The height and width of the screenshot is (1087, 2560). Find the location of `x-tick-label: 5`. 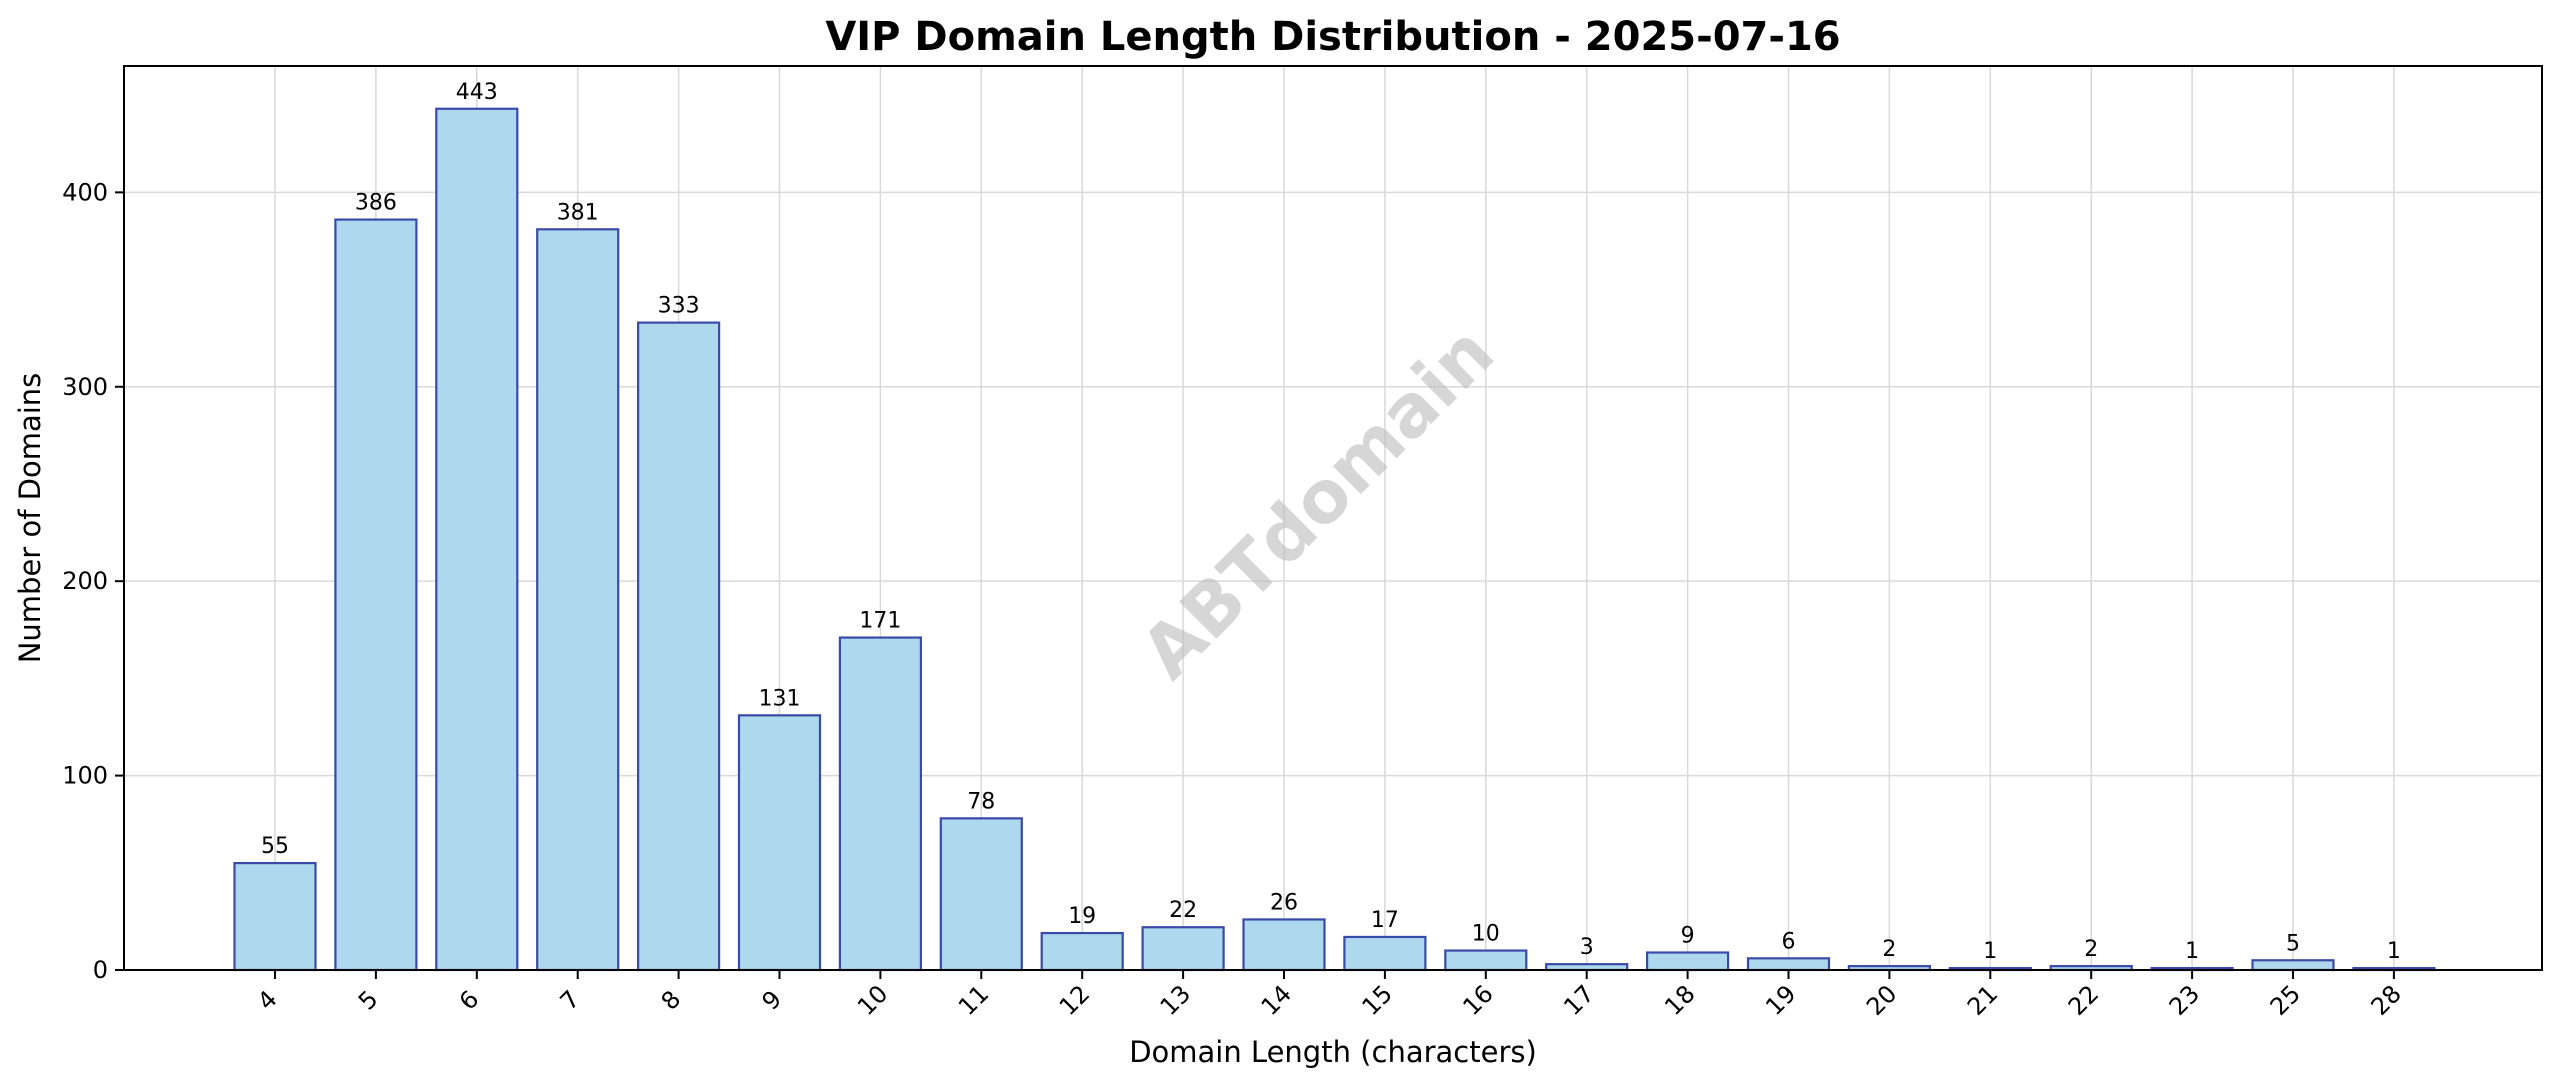

x-tick-label: 5 is located at coordinates (368, 1000).